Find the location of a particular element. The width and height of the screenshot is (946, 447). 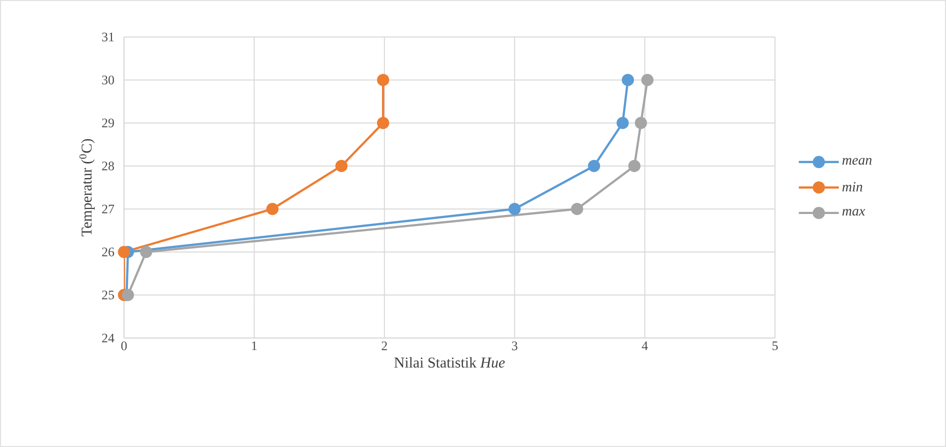

y-tick-label: 27 is located at coordinates (108, 209).